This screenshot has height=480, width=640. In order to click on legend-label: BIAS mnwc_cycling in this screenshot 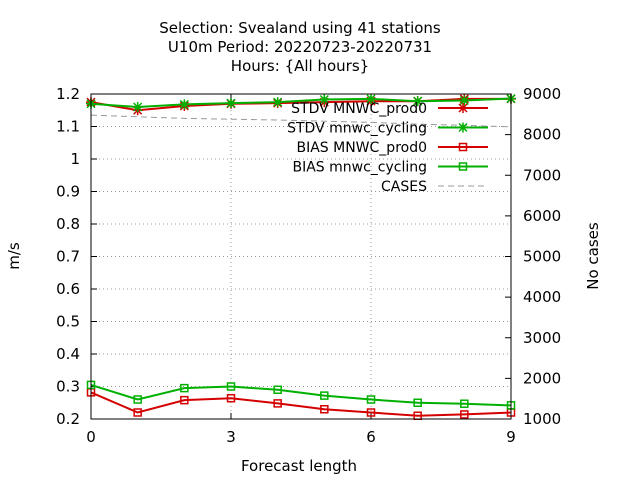, I will do `click(359, 168)`.